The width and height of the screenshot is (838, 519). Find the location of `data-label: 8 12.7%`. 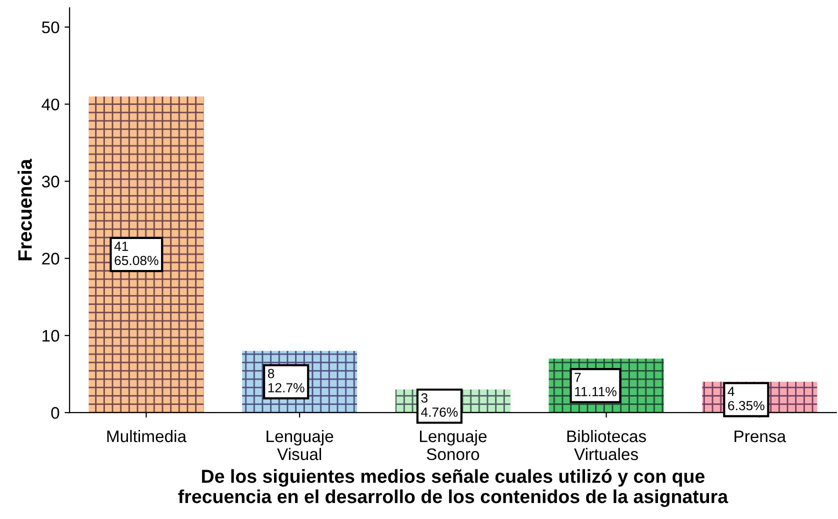

data-label: 8 12.7% is located at coordinates (286, 380).